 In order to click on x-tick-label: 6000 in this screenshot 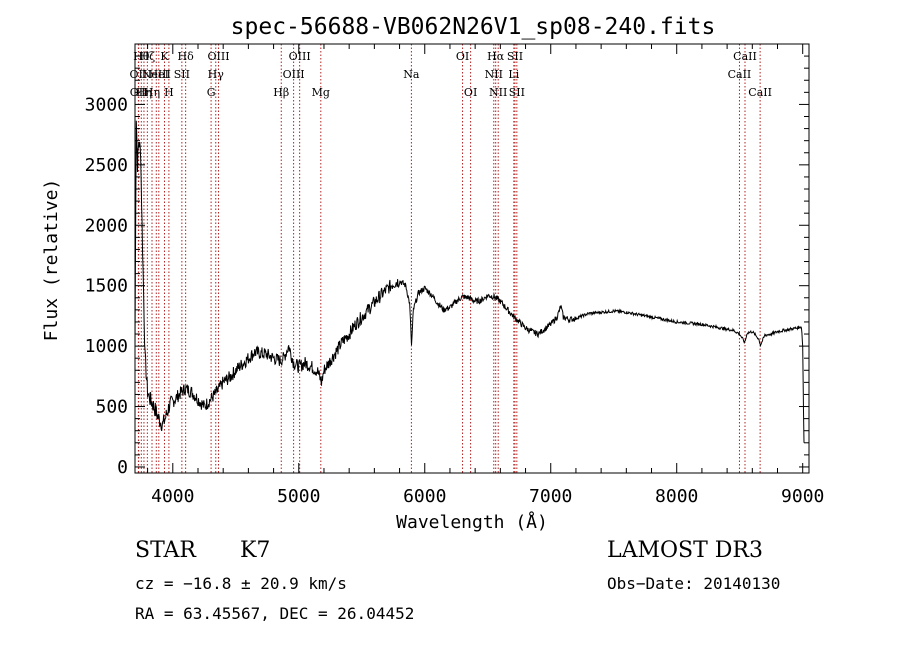, I will do `click(424, 496)`.